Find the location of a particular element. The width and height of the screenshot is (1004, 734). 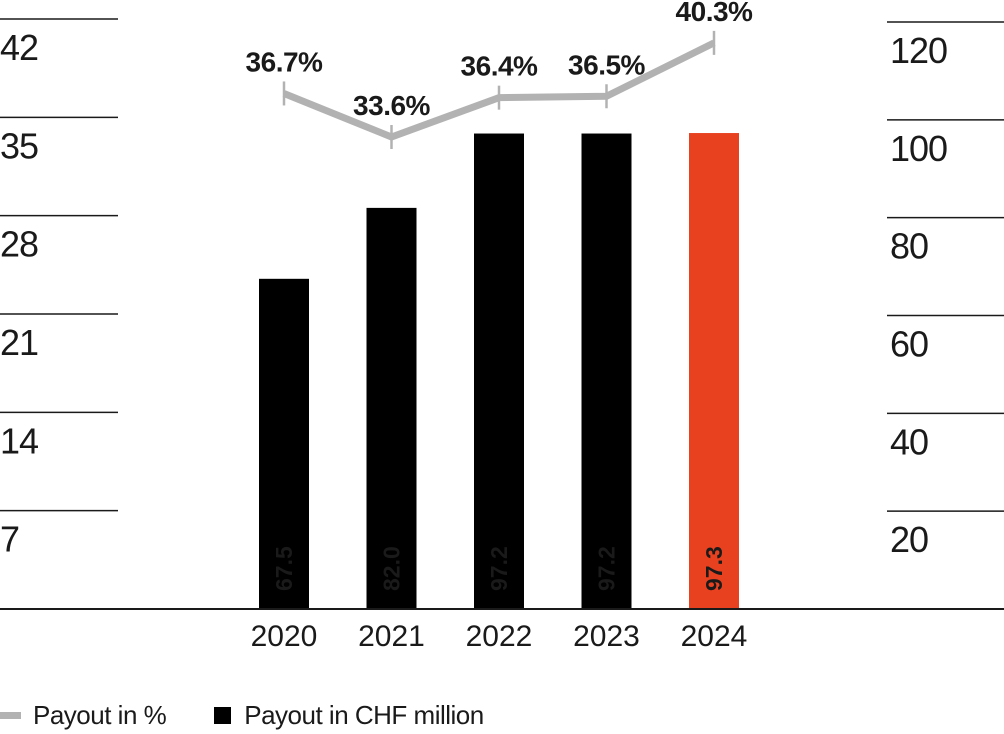

chart-legend: Payout in % Payout in CHF million is located at coordinates (502, 715).